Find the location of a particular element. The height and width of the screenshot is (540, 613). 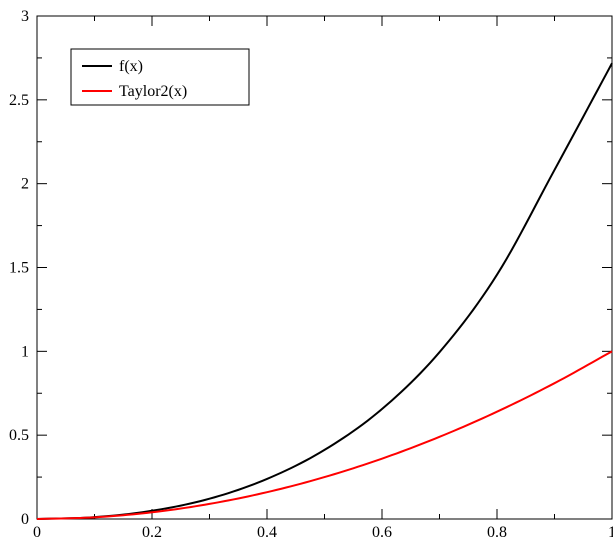

y-tick-label: 3 is located at coordinates (25, 16).